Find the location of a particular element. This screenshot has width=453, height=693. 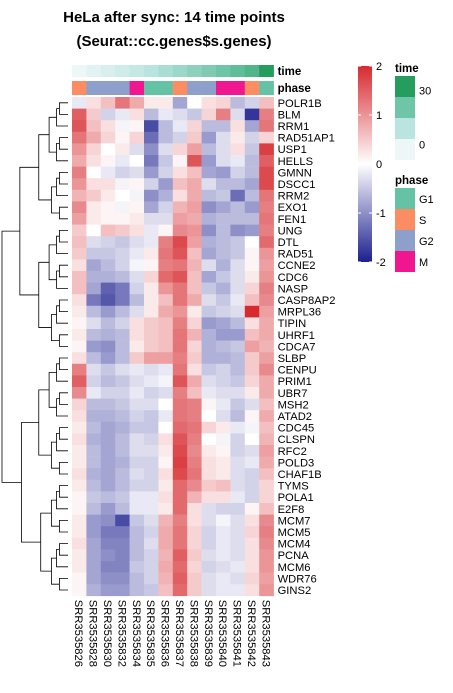

phase-legend-label-S: S is located at coordinates (422, 221).